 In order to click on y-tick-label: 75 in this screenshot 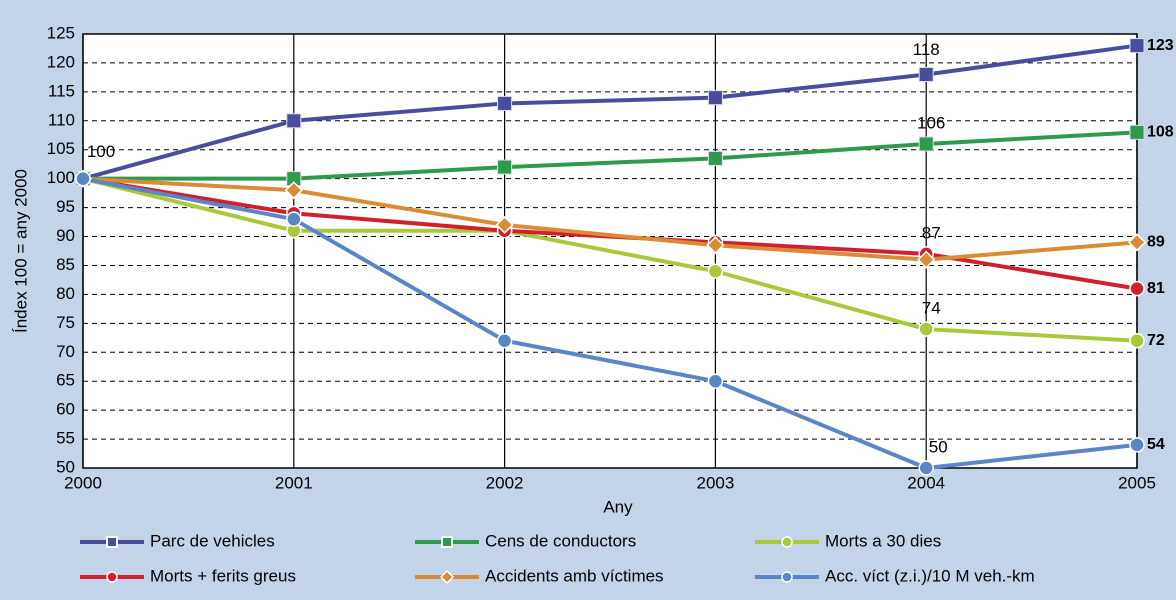, I will do `click(65, 322)`.